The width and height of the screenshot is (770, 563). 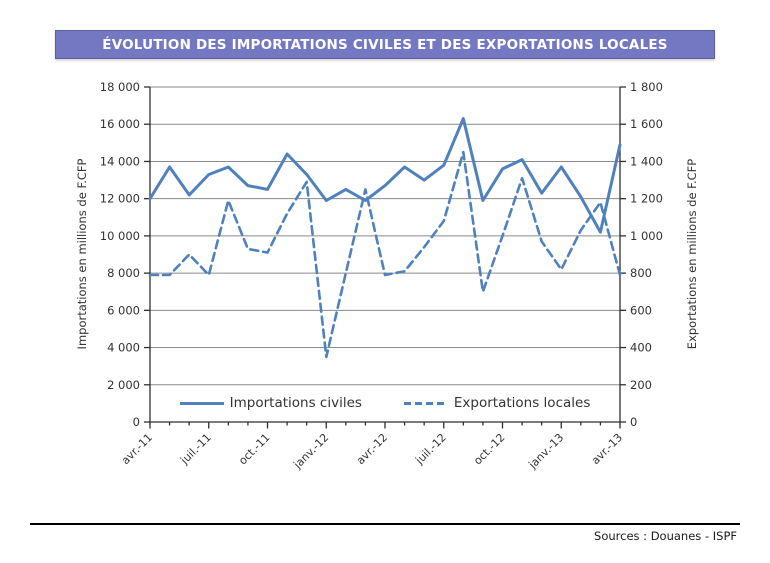 What do you see at coordinates (195, 449) in the screenshot?
I see `svg-text: juil.-11` at bounding box center [195, 449].